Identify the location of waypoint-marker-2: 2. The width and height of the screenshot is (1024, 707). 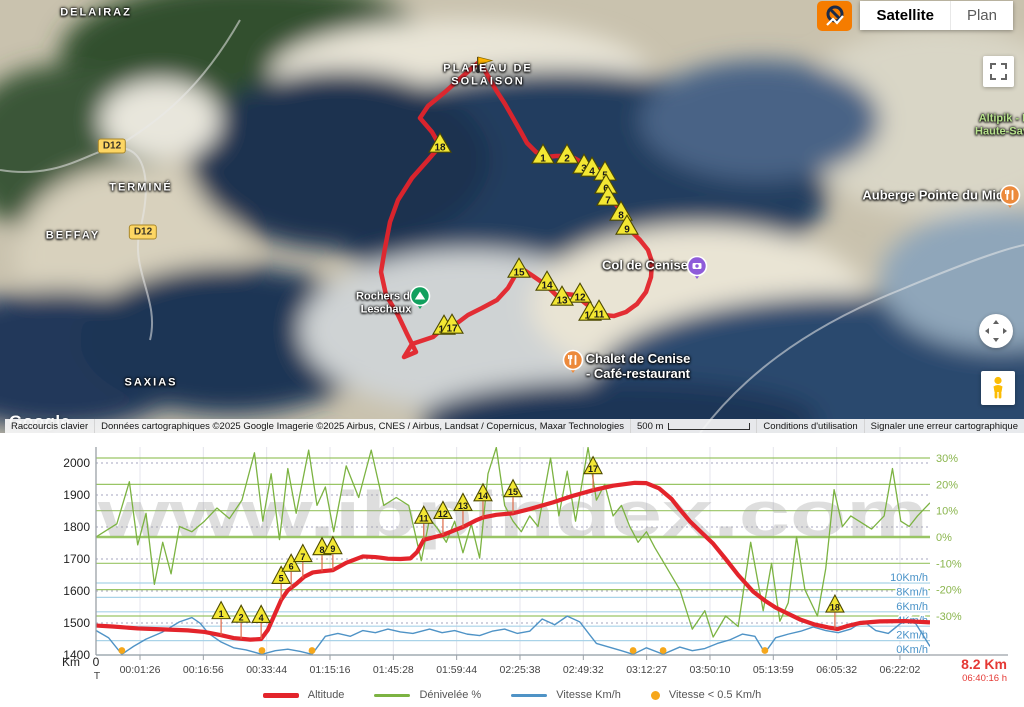
(567, 153).